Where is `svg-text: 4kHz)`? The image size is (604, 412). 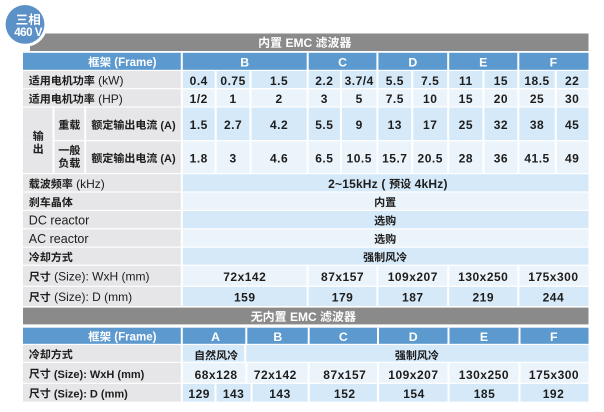
svg-text: 4kHz) is located at coordinates (429, 184).